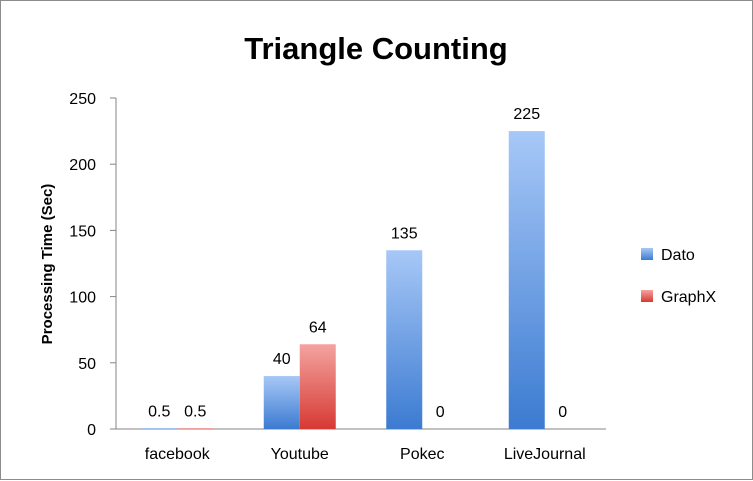  Describe the element at coordinates (422, 454) in the screenshot. I see `category-label-pokec: Pokec` at that location.